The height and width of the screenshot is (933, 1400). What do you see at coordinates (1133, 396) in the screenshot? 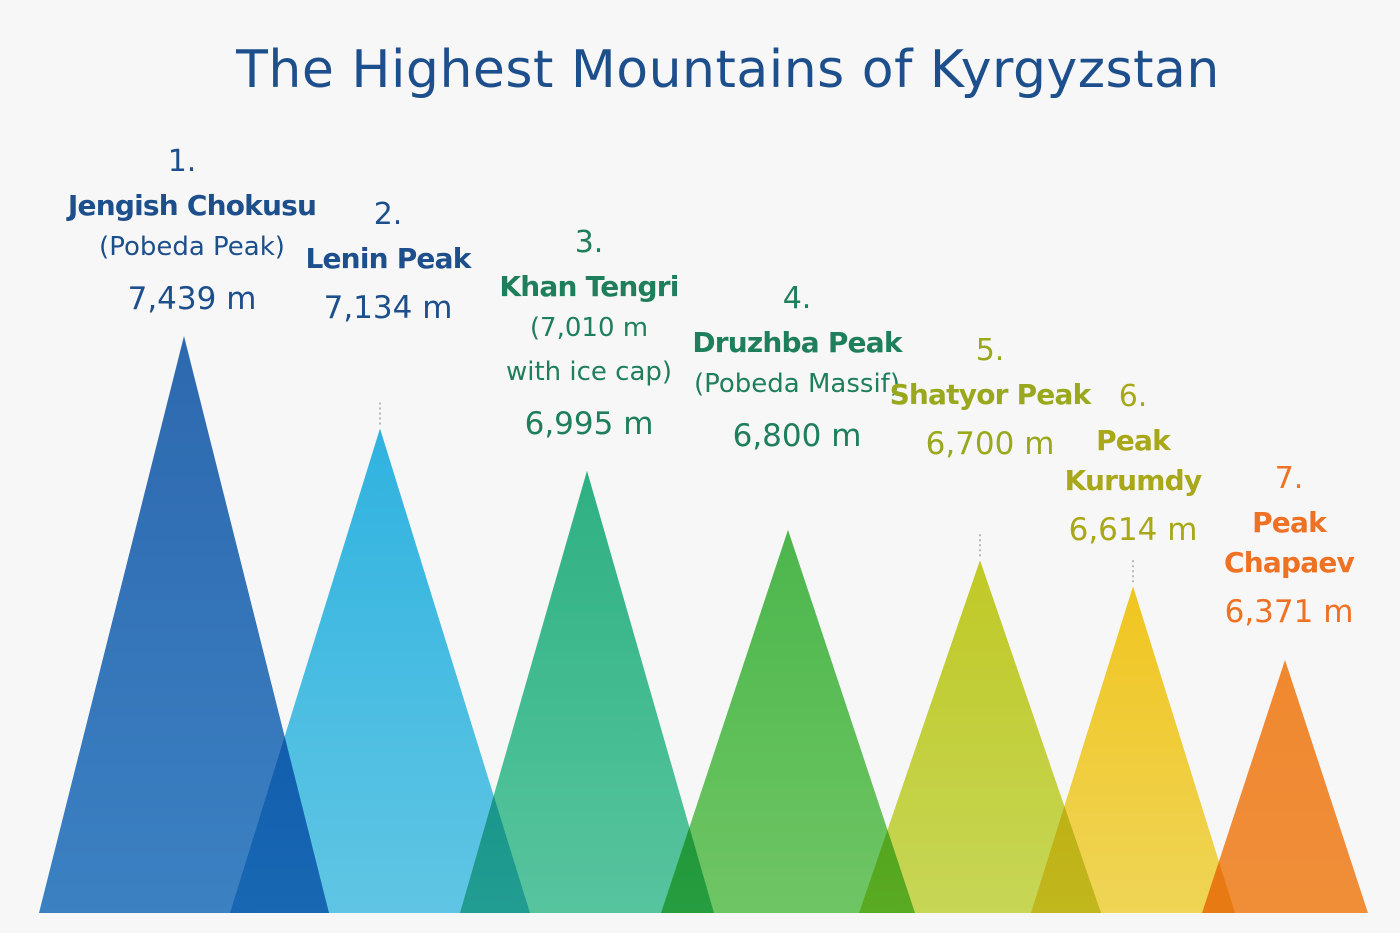
I see `rank-label-6: 6.` at bounding box center [1133, 396].